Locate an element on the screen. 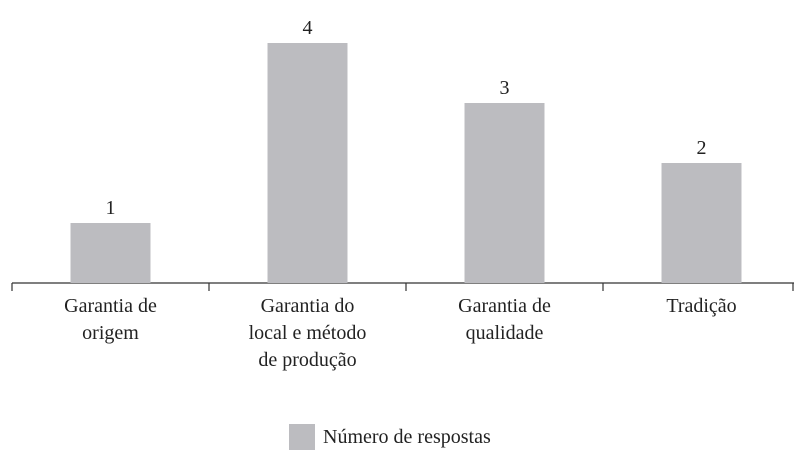 This screenshot has height=450, width=794. value-label: 1 is located at coordinates (111, 208).